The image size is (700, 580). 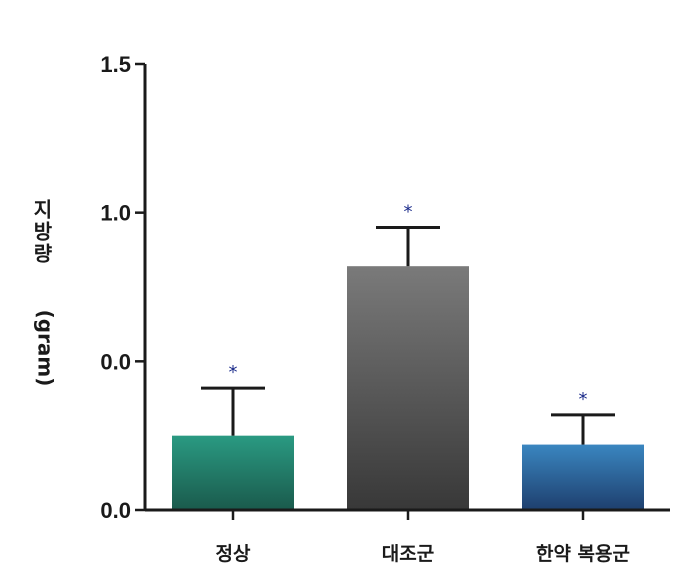 I want to click on significance-star-2: *, so click(x=583, y=399).